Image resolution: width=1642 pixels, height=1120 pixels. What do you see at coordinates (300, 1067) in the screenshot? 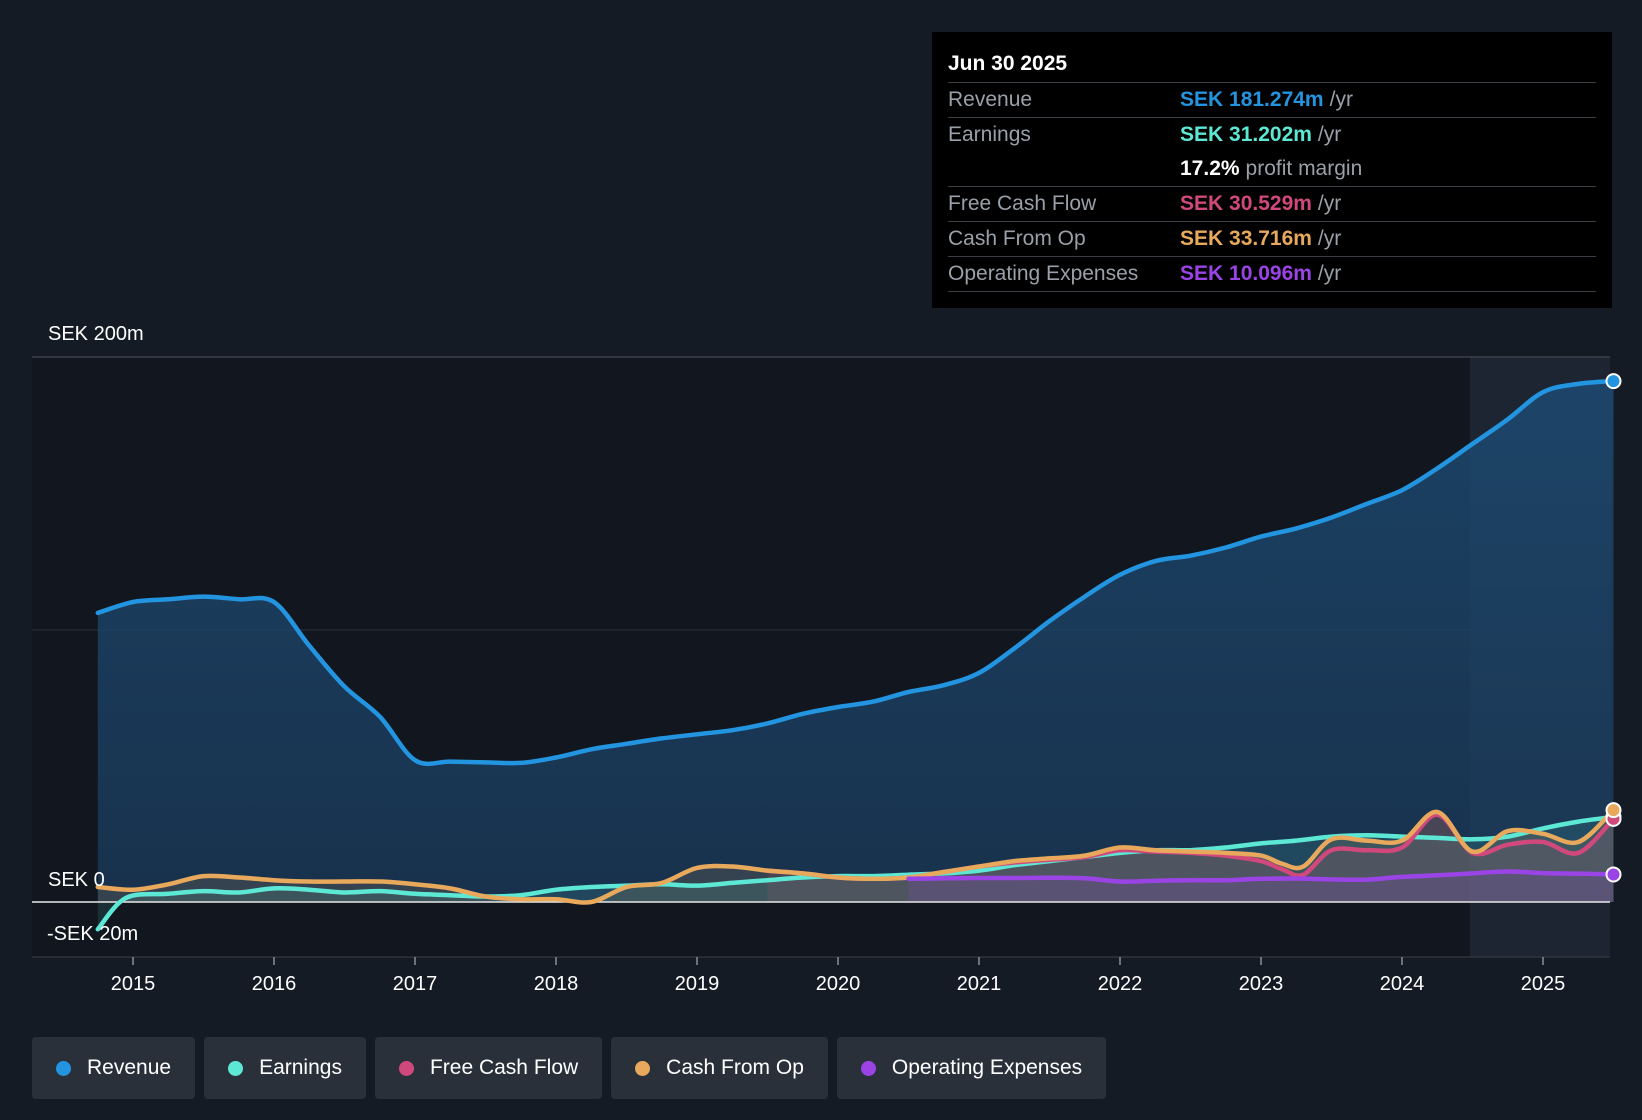
I see `legend-label: Earnings` at bounding box center [300, 1067].